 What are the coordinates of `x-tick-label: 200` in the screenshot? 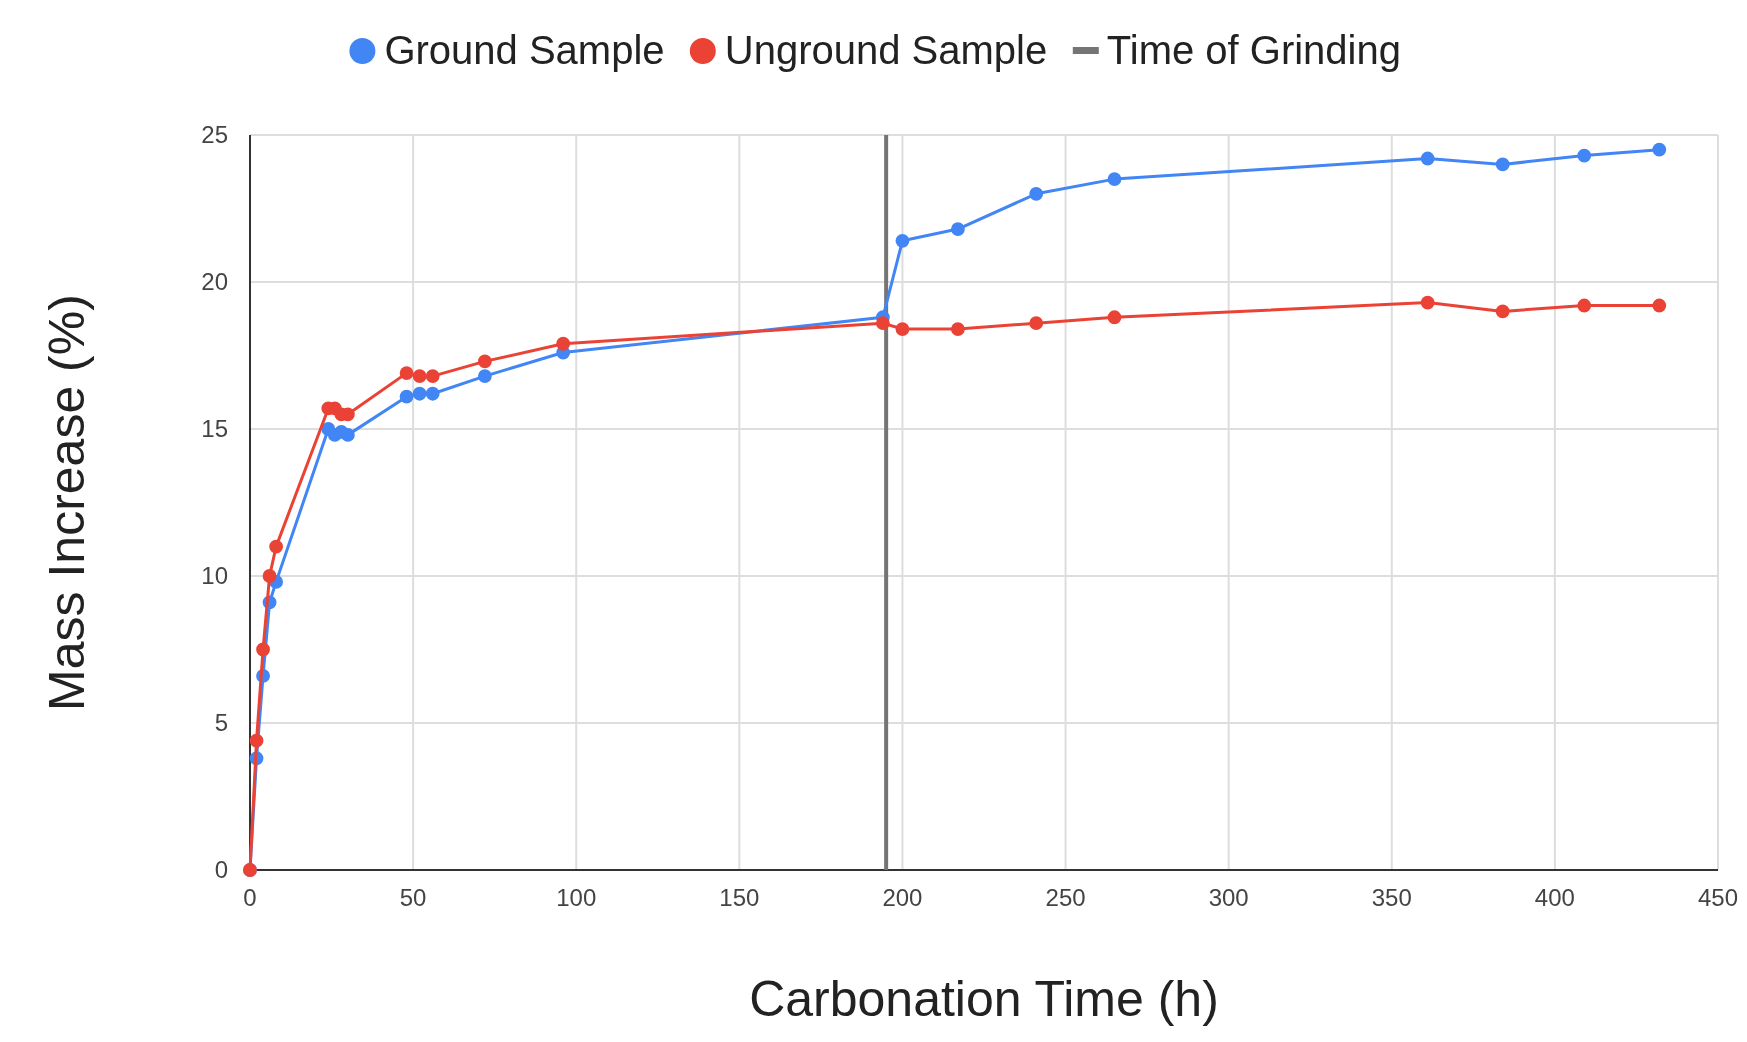 It's located at (902, 897).